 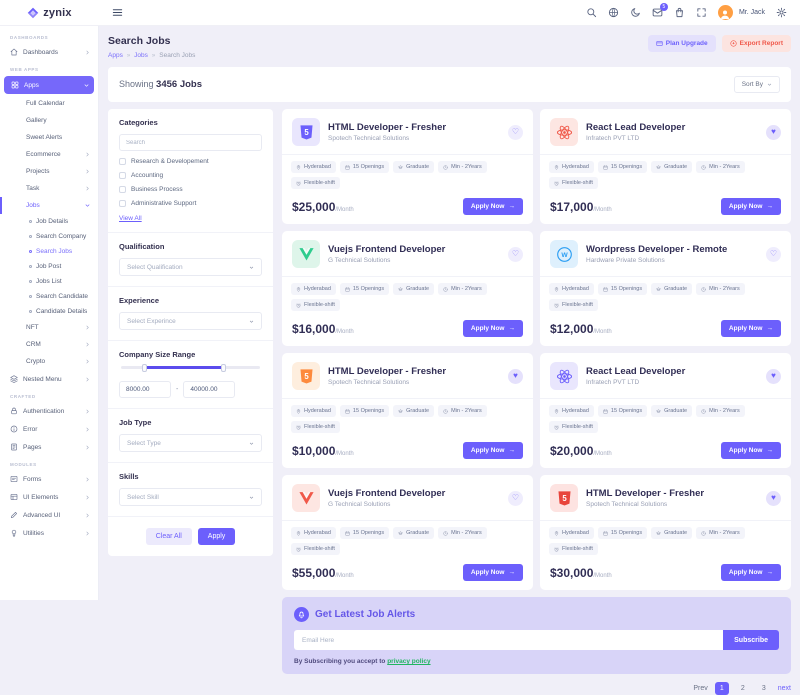 I want to click on qualification-select: Select Qualification, so click(x=190, y=267).